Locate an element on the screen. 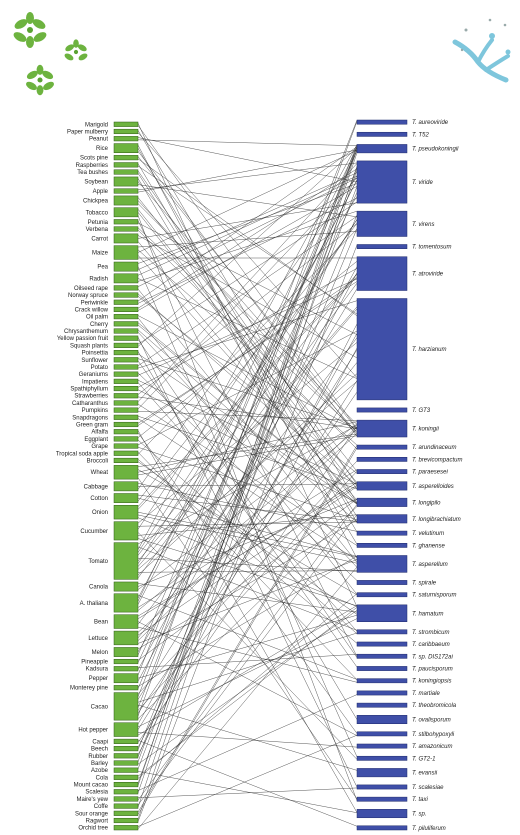 This screenshot has width=520, height=835. fungus-label: T. longipilo is located at coordinates (426, 503).